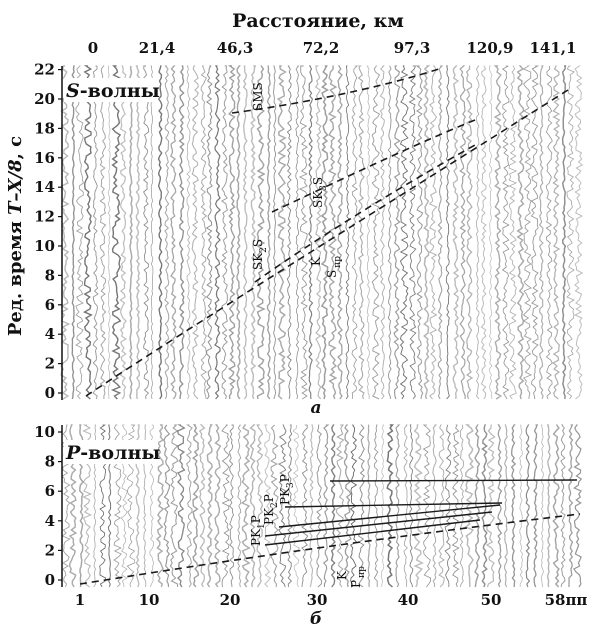 The image size is (604, 629). I want to click on y-tick-label: 12, so click(44, 217).